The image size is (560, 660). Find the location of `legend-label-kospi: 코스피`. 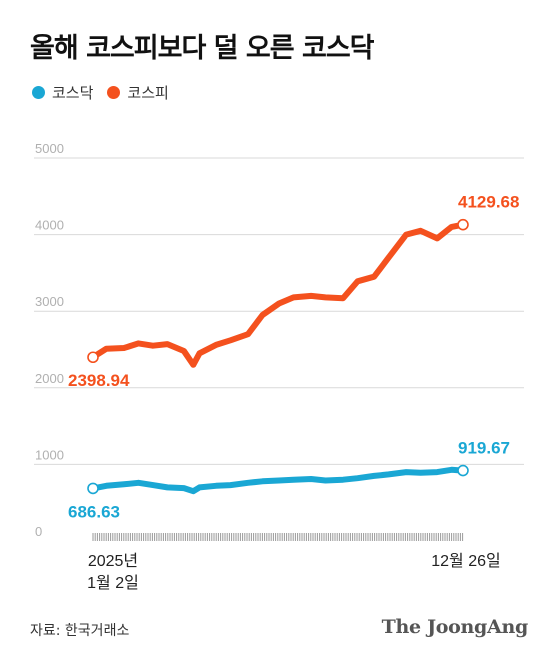

legend-label-kospi: 코스피 is located at coordinates (148, 93).